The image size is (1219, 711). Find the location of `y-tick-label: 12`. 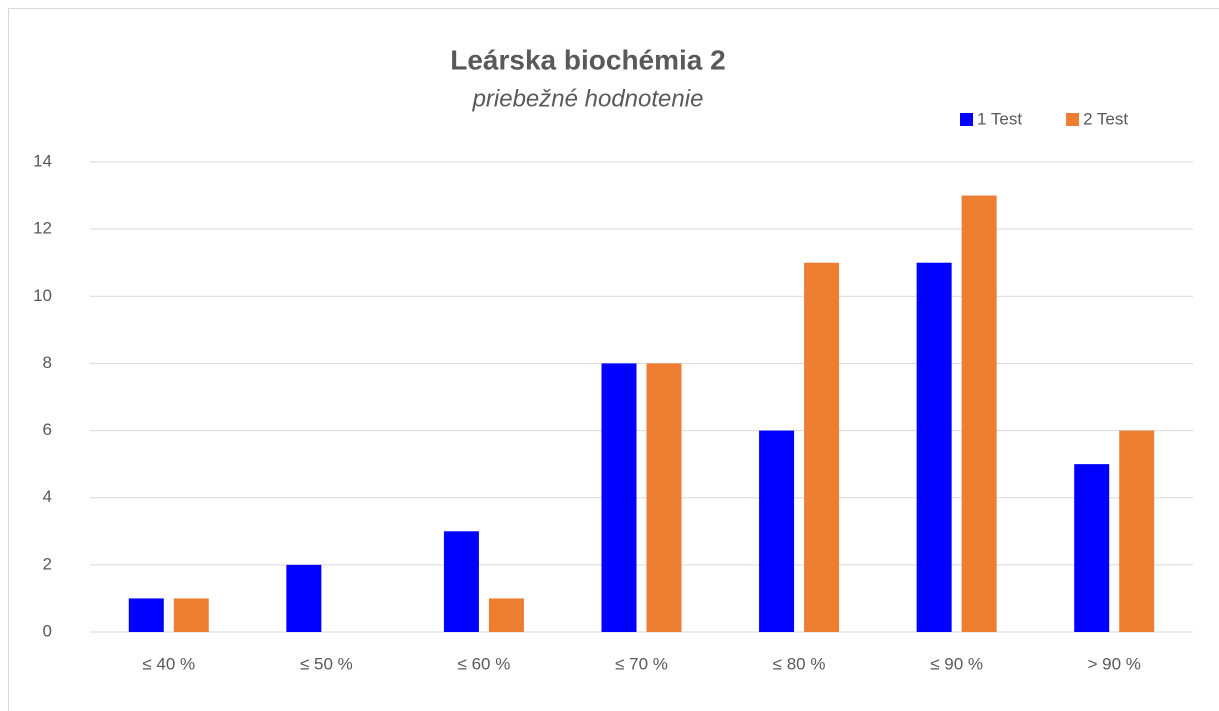

y-tick-label: 12 is located at coordinates (42, 228).